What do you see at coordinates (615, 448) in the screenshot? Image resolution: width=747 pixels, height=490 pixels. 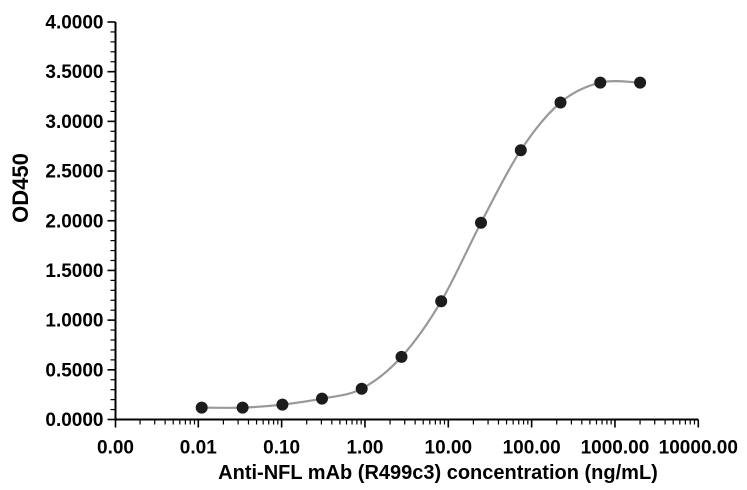 I see `x-tick-label: 1000.00` at bounding box center [615, 448].